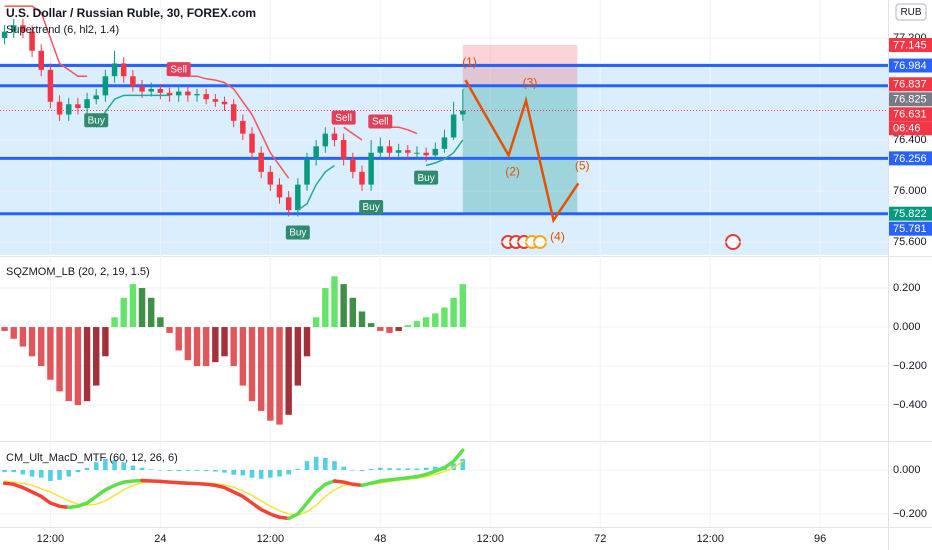 The height and width of the screenshot is (550, 932). What do you see at coordinates (530, 83) in the screenshot?
I see `wave-label: (3)` at bounding box center [530, 83].